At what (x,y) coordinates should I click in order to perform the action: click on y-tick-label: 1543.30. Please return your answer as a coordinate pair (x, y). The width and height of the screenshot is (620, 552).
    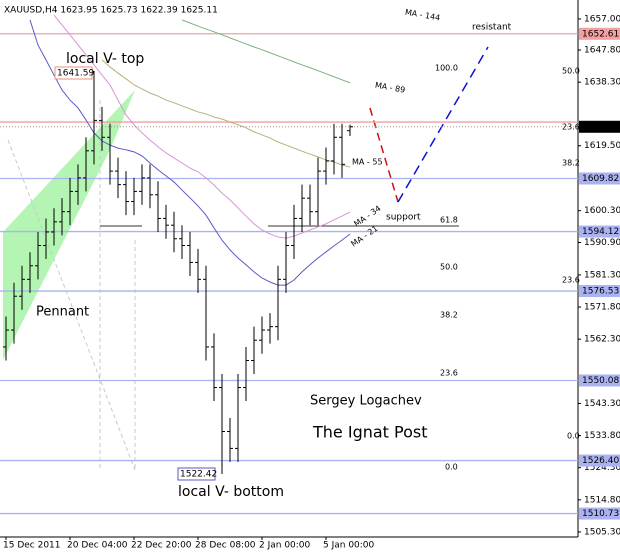
    Looking at the image, I should click on (602, 404).